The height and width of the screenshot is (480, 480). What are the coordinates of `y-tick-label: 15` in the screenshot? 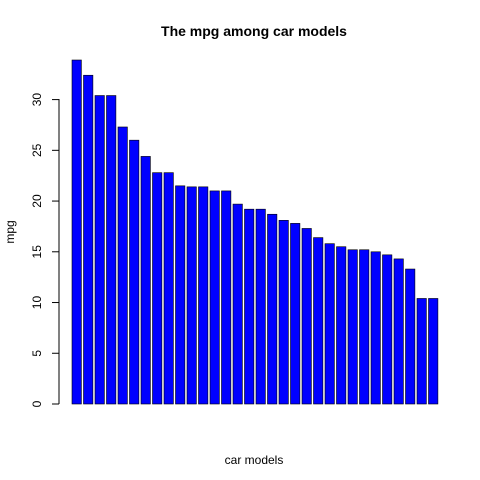 It's located at (37, 252).